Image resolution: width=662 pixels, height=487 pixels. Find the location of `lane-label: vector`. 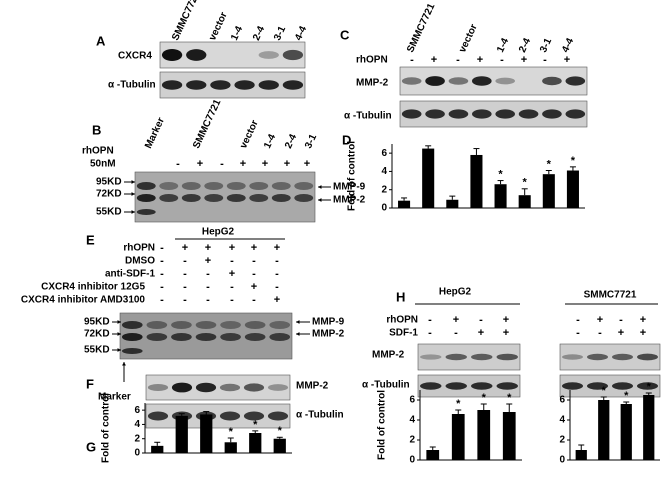

lane-label: vector is located at coordinates (468, 38).